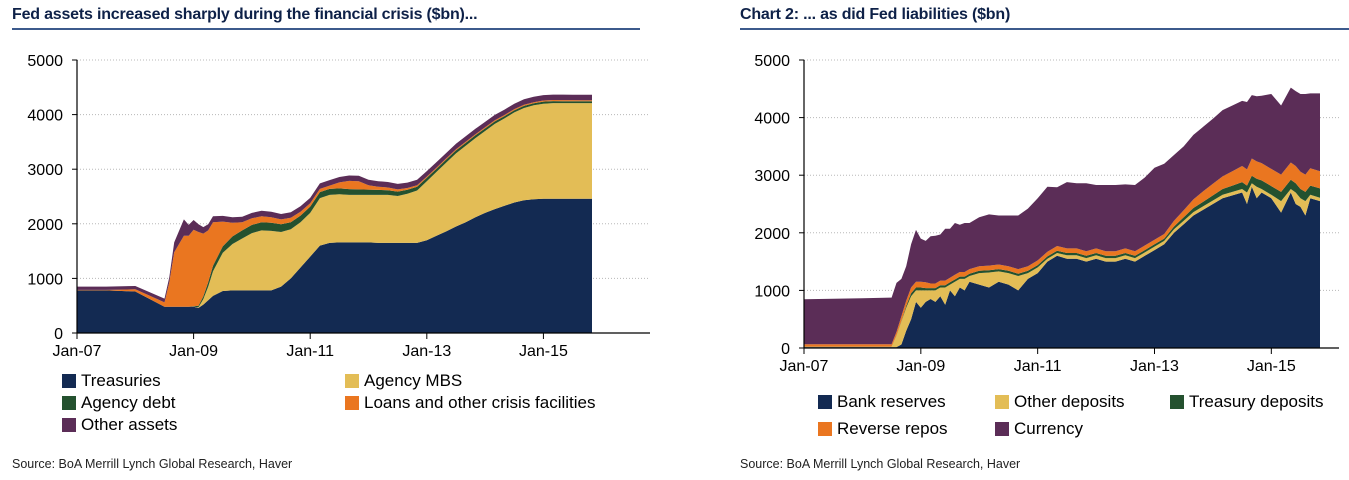 This screenshot has width=1349, height=480. I want to click on legend-label: Reverse repos, so click(892, 428).